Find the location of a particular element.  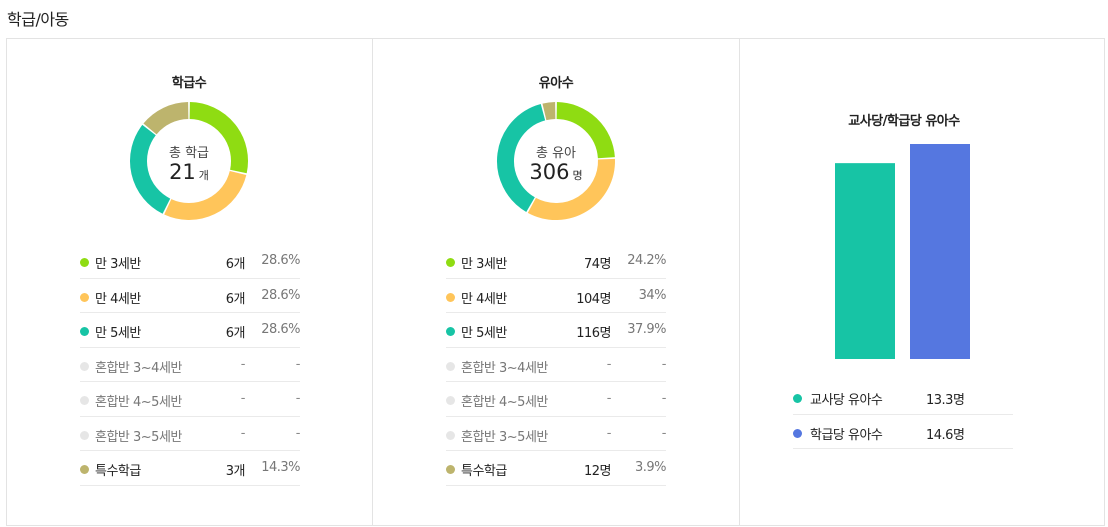

ratio-legend-label-class: 학급당 유아수 is located at coordinates (846, 435).